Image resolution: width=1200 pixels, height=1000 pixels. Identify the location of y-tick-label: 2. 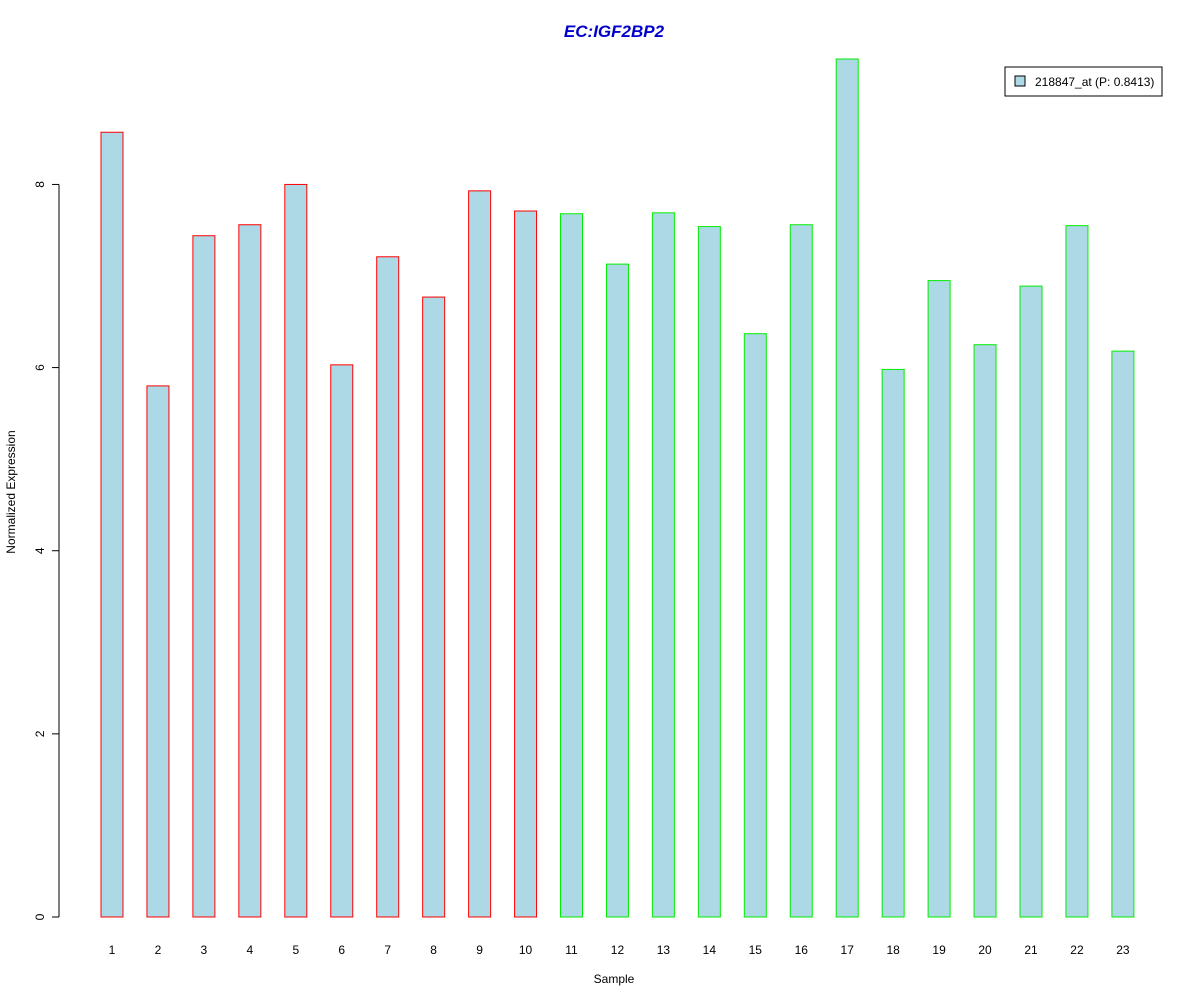
(40, 733).